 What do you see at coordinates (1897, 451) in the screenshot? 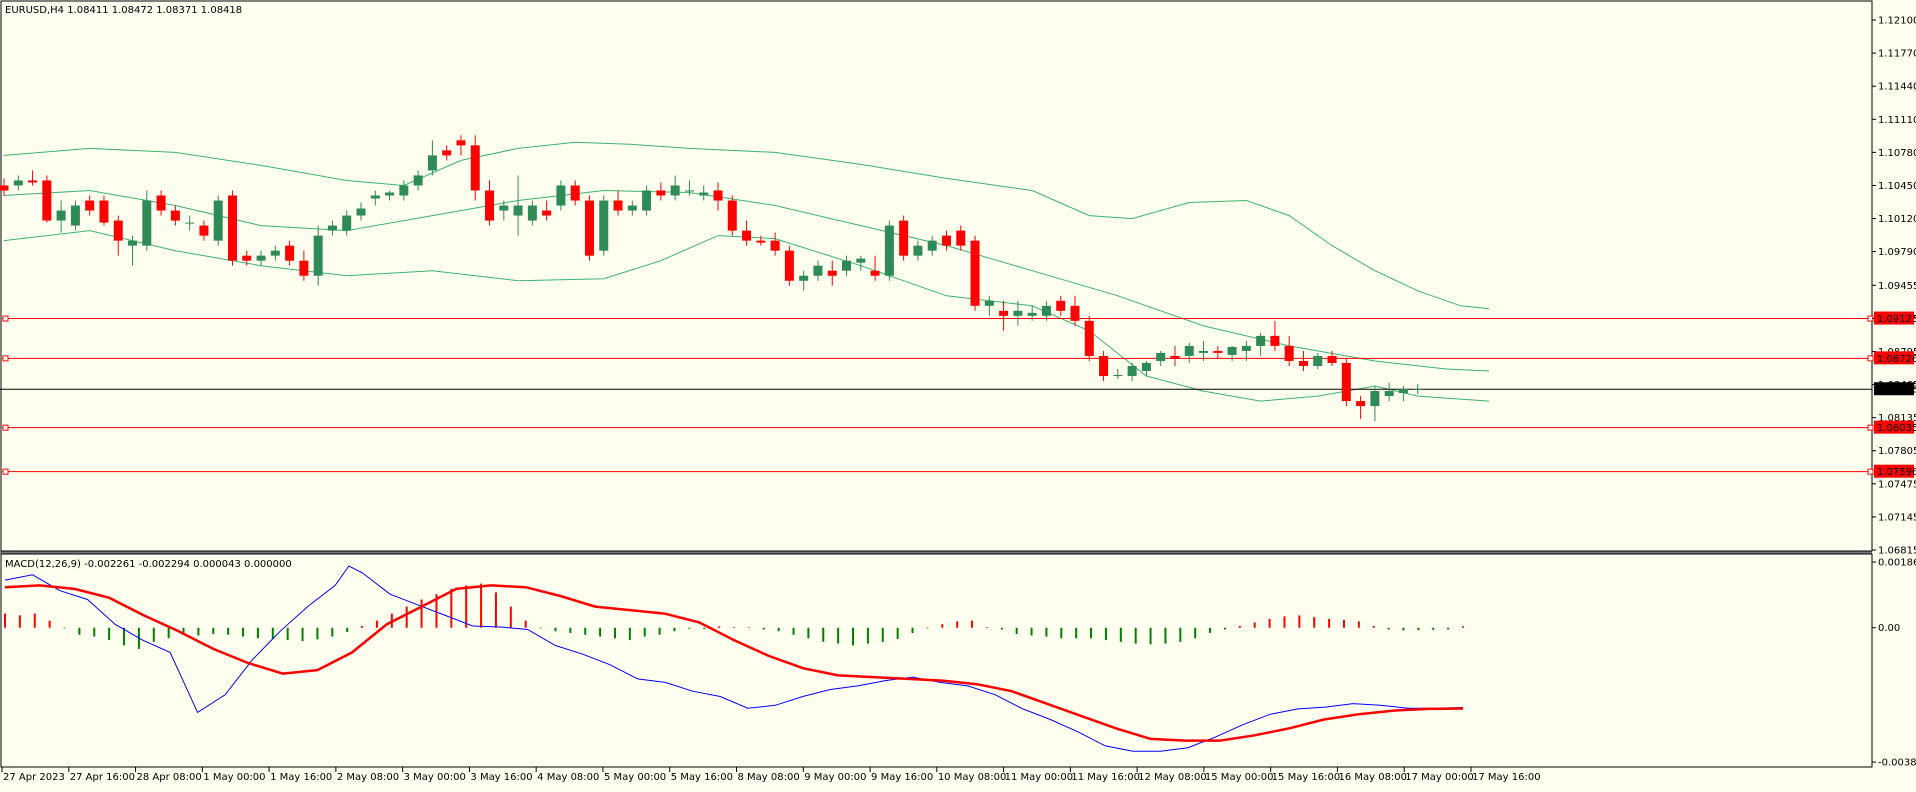
I see `price-tick-label: 1.07805` at bounding box center [1897, 451].